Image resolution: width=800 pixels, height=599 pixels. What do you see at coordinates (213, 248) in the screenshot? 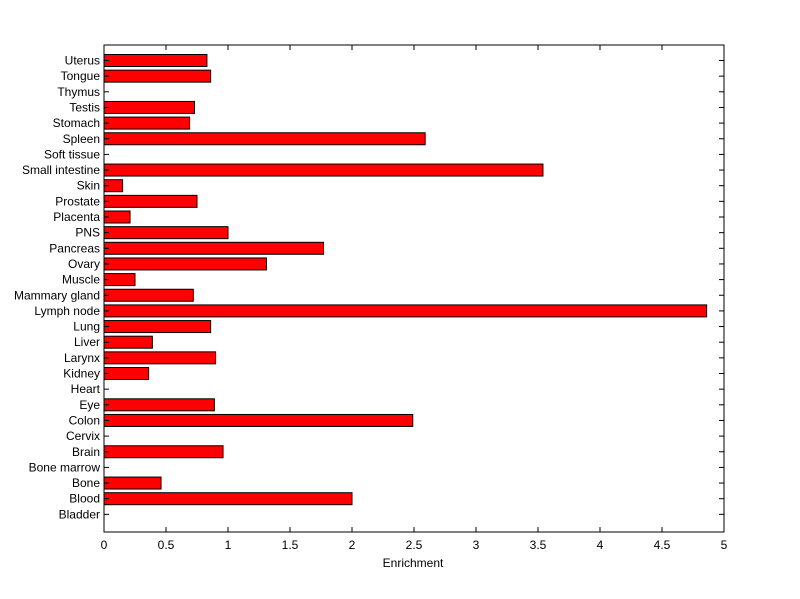
I see `bar-pancreas` at bounding box center [213, 248].